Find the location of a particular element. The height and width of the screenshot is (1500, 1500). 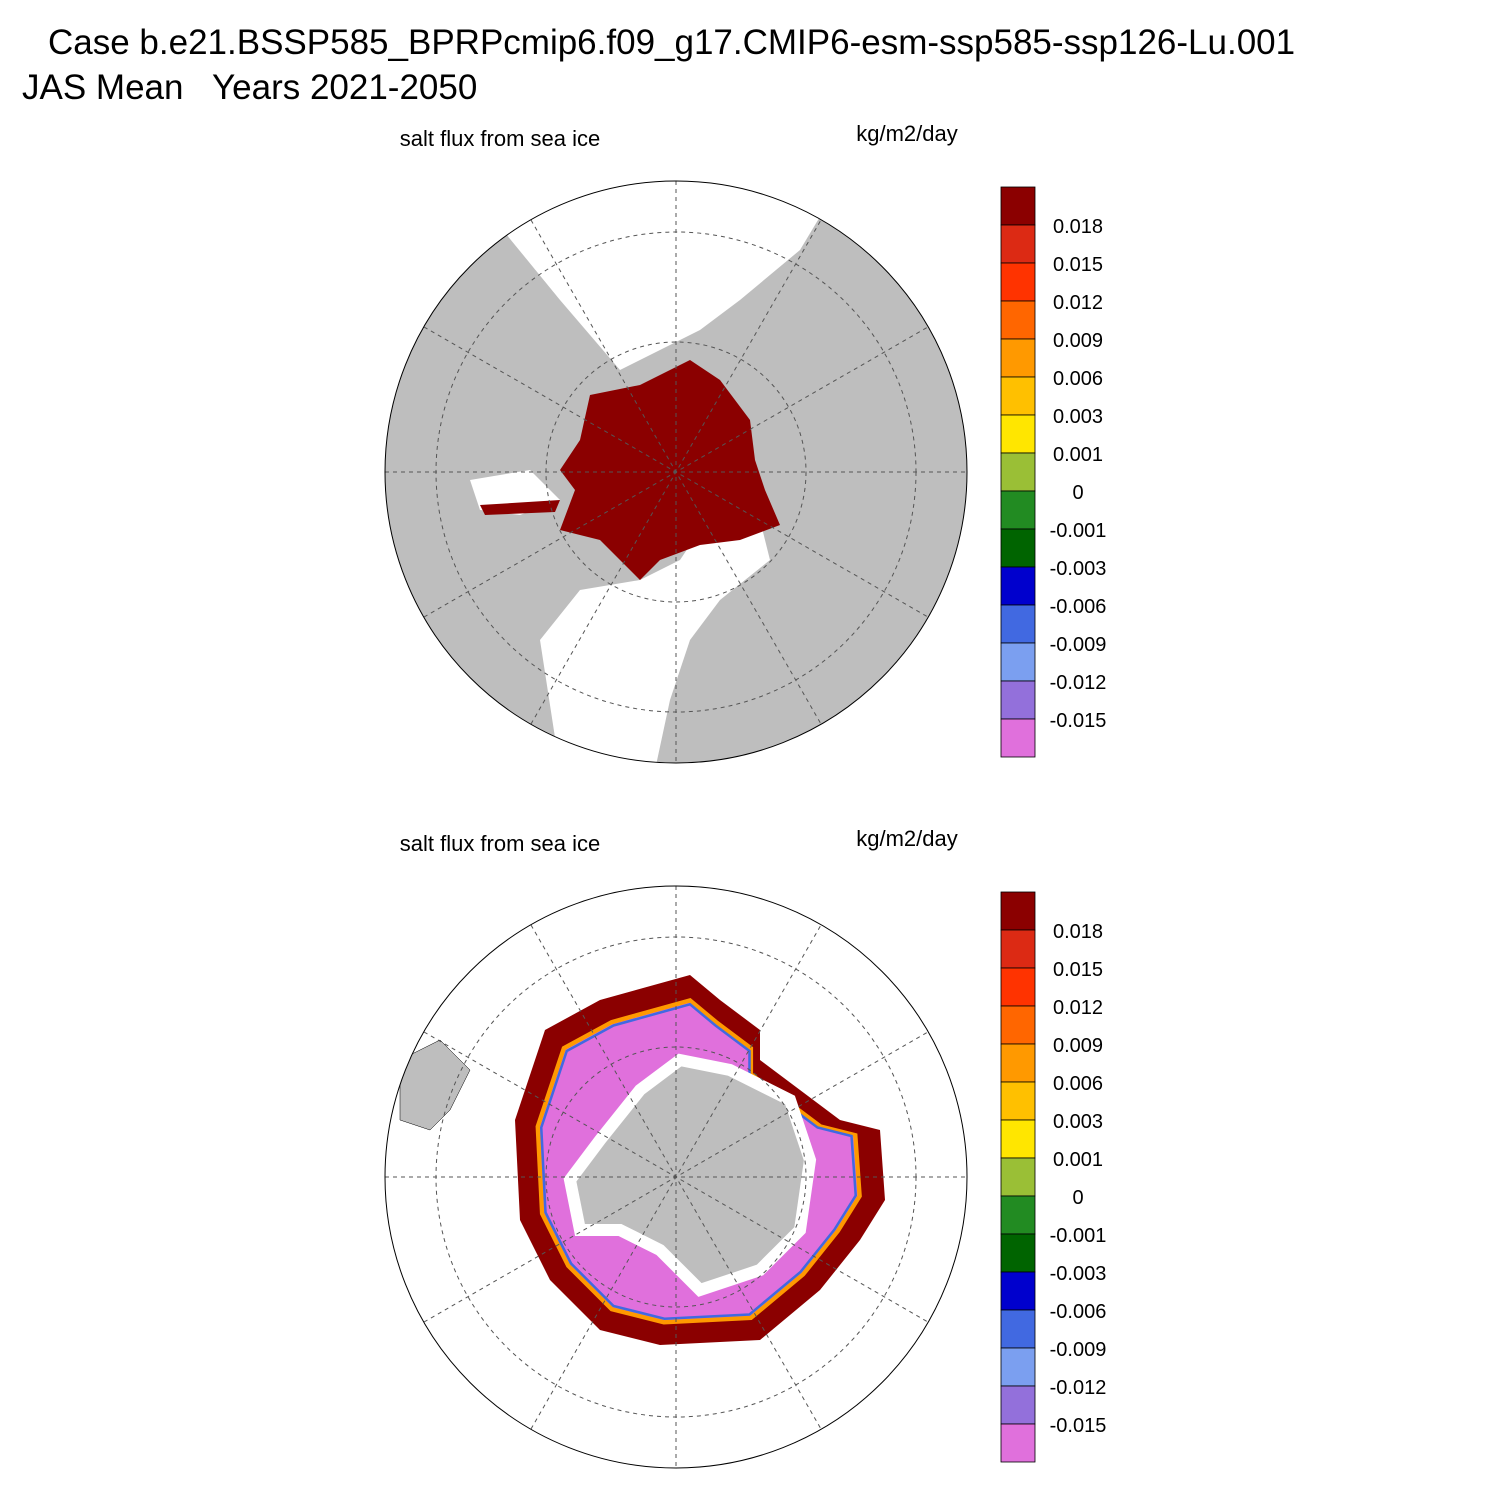

header-line2: JAS Mean Years 2021-2050 is located at coordinates (249, 87).